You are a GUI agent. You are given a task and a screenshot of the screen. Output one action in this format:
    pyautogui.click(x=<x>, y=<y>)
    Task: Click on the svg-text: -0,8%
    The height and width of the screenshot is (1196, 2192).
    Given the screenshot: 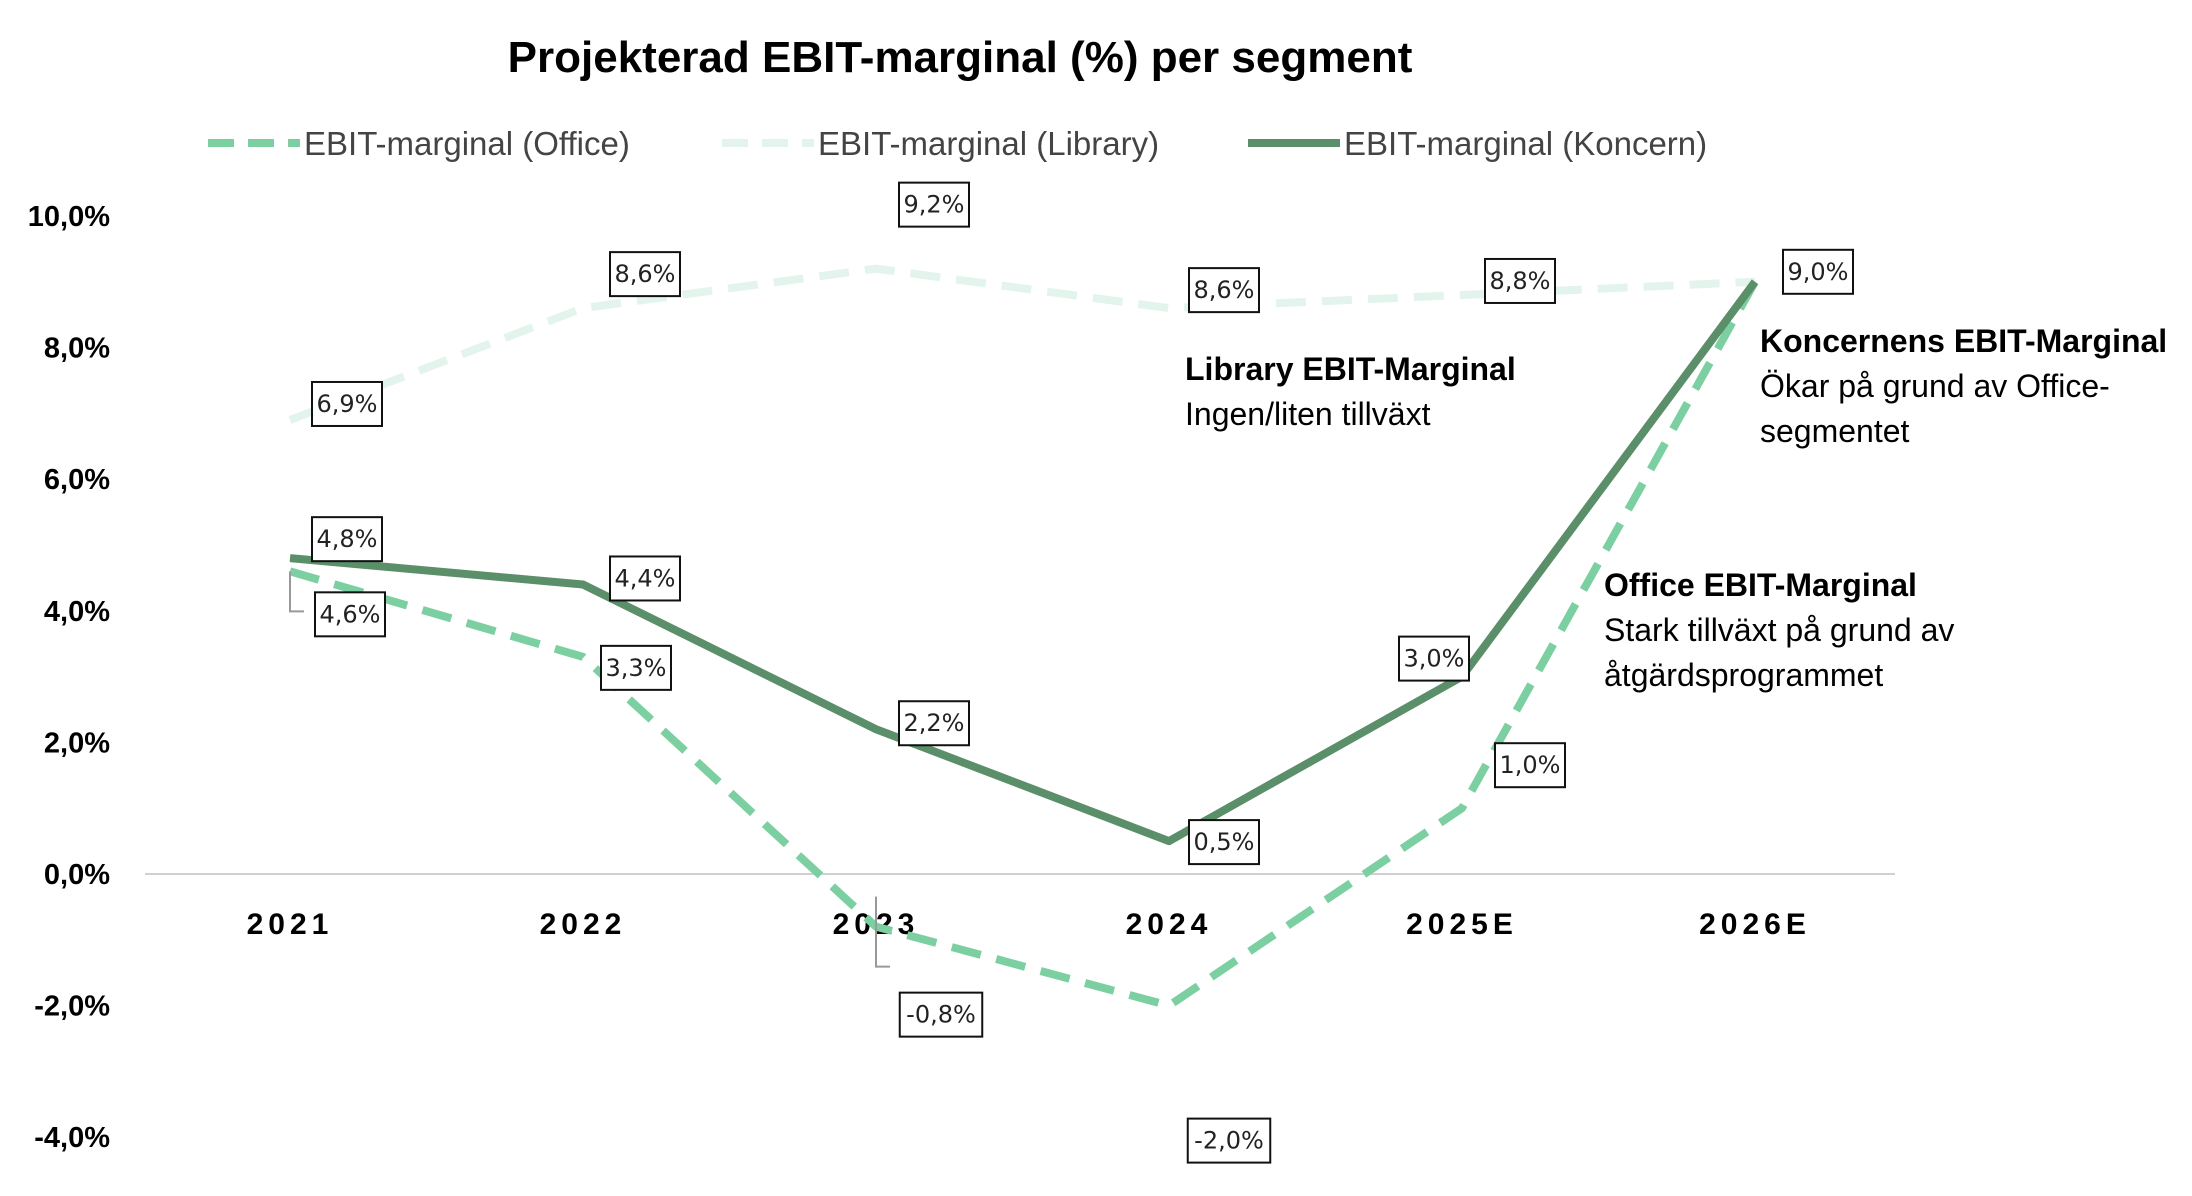 What is the action you would take?
    pyautogui.click(x=941, y=1015)
    